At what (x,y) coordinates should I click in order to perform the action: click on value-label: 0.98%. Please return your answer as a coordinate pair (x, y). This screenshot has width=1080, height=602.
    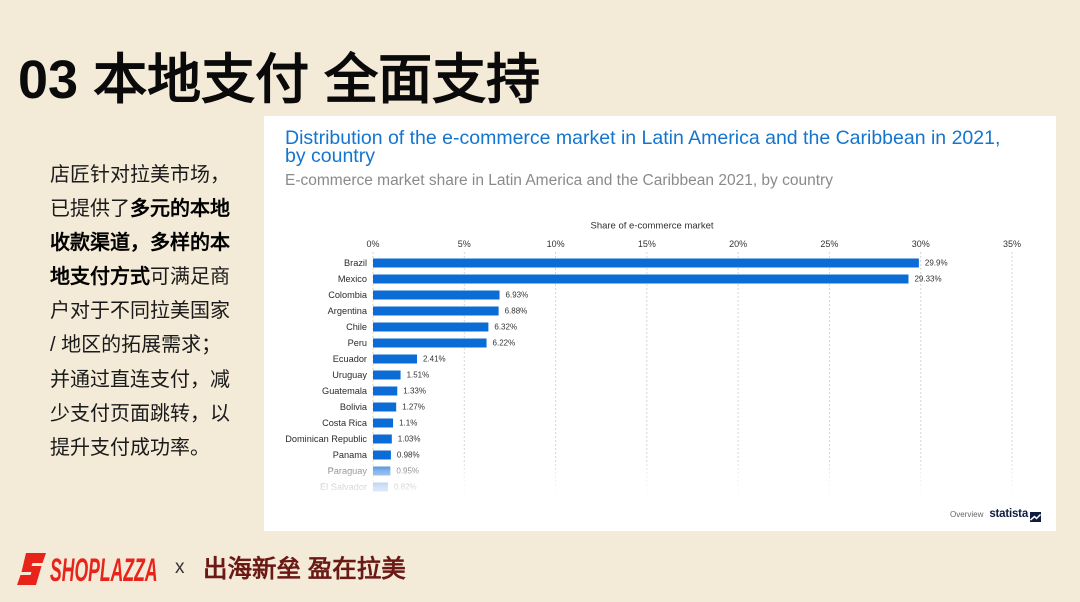
    Looking at the image, I should click on (408, 455).